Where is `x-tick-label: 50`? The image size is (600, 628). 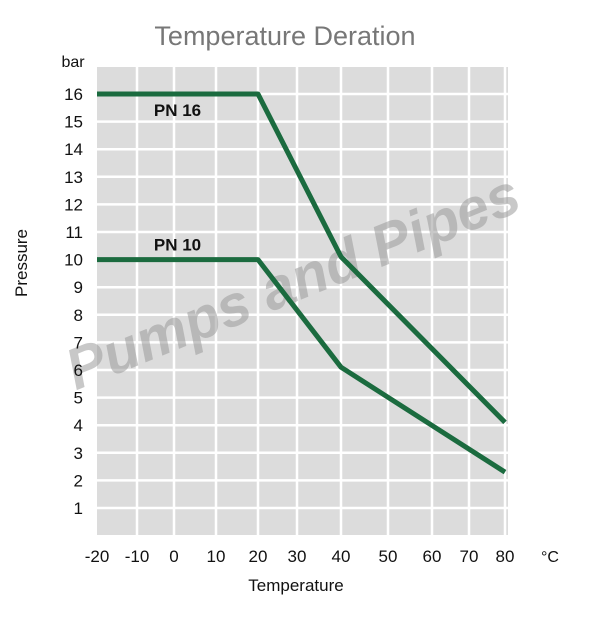
x-tick-label: 50 is located at coordinates (388, 556).